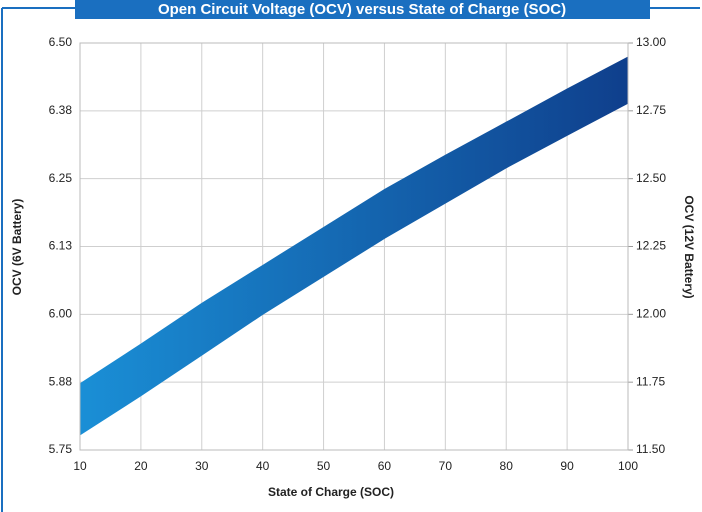 The image size is (702, 512). Describe the element at coordinates (202, 466) in the screenshot. I see `x-tick-label: 30` at that location.